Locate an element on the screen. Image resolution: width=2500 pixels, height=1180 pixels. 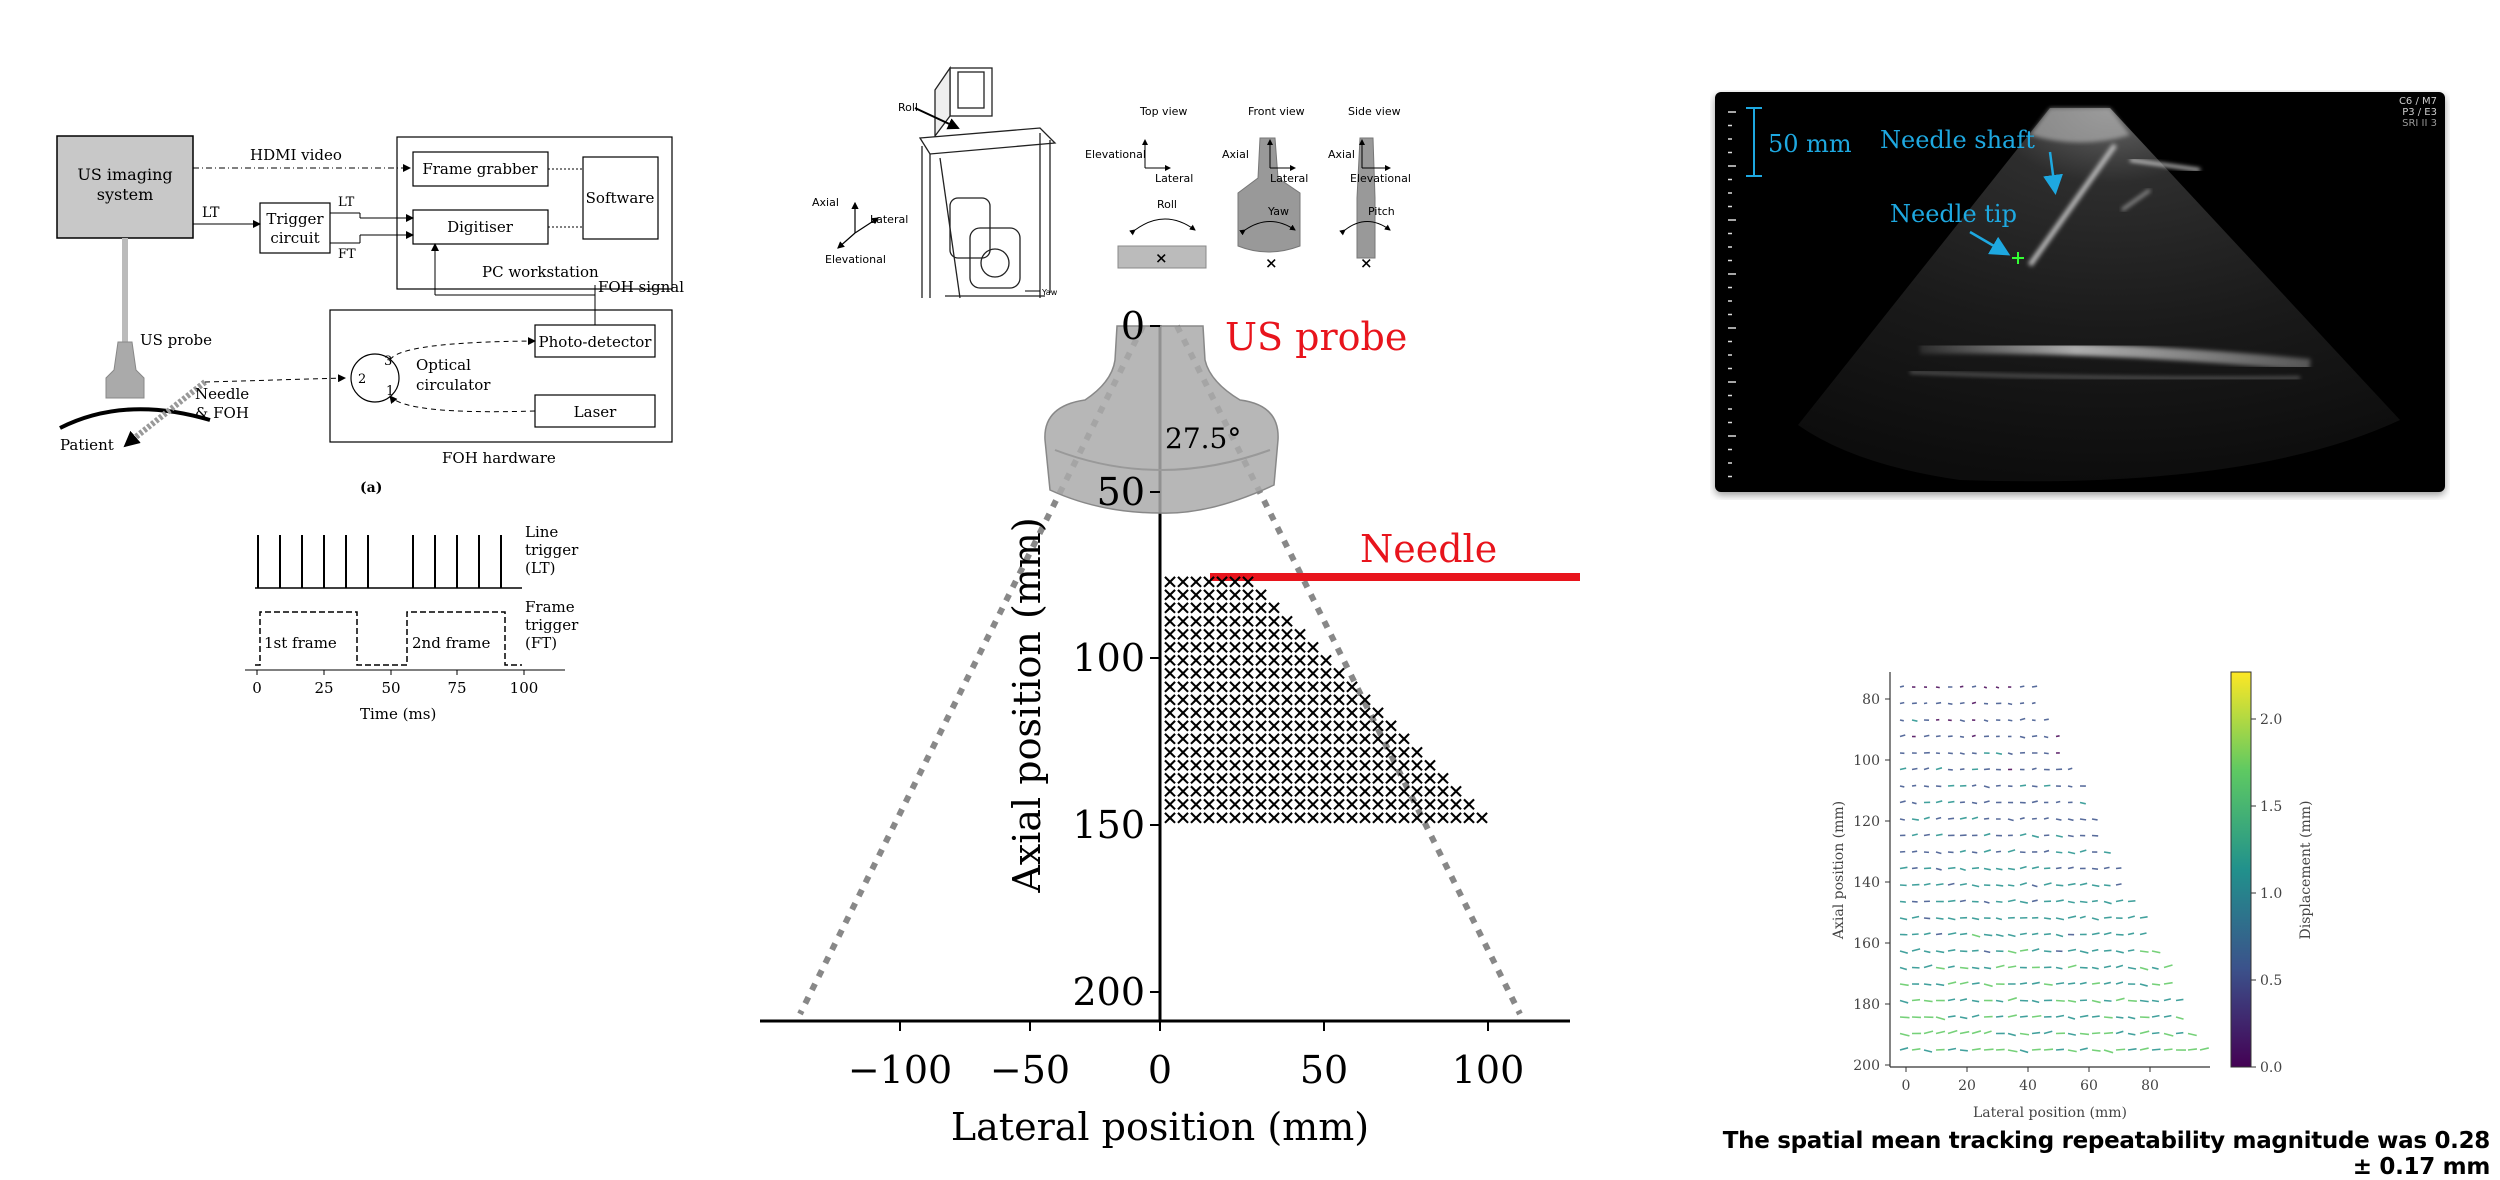
q-ytick-200: 200 is located at coordinates (1866, 1066).